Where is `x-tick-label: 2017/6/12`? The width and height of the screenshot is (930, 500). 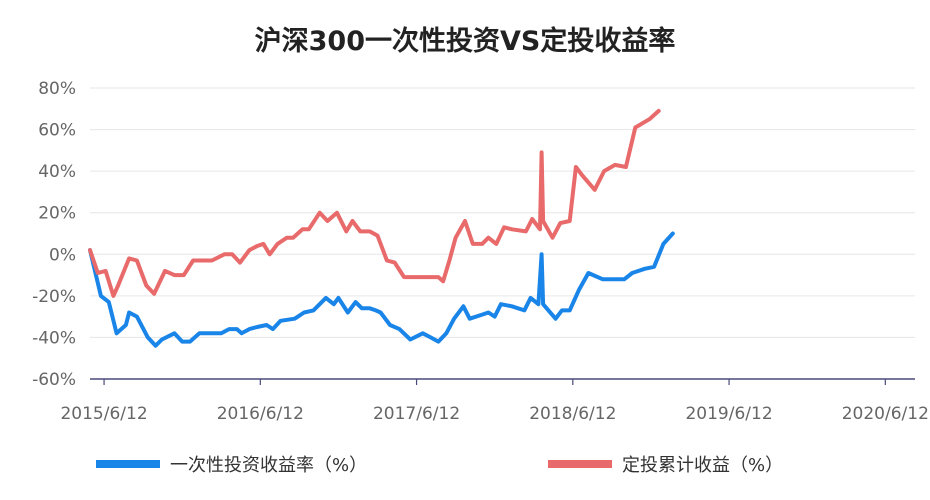
x-tick-label: 2017/6/12 is located at coordinates (416, 414).